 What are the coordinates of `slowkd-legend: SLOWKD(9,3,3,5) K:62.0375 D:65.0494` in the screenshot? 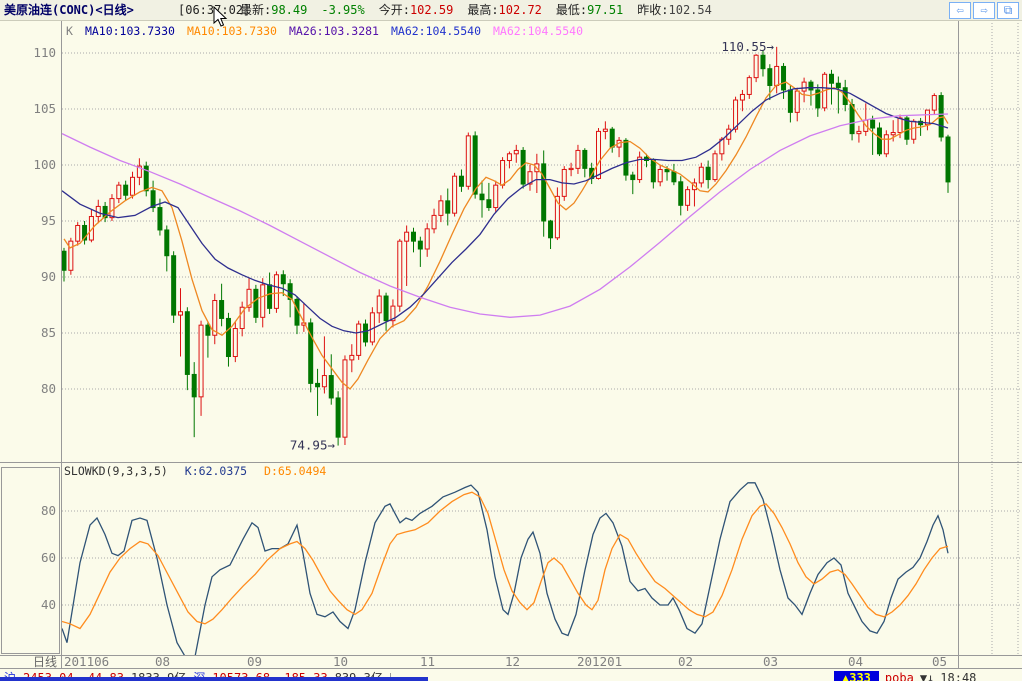 It's located at (200, 471).